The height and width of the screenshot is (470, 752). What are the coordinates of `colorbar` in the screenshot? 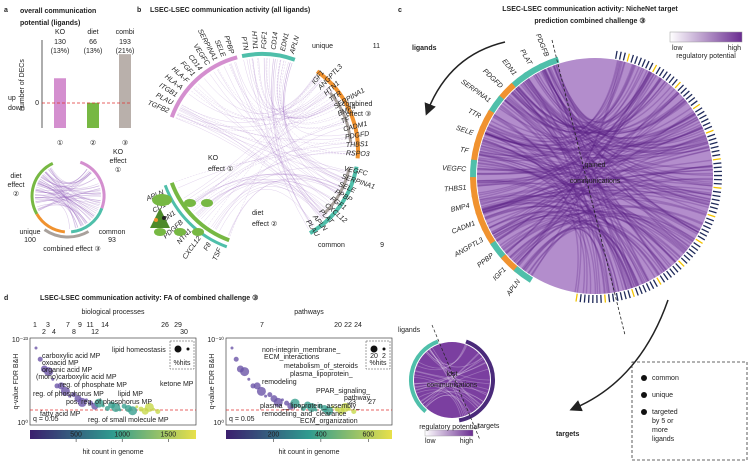 It's located at (706, 37).